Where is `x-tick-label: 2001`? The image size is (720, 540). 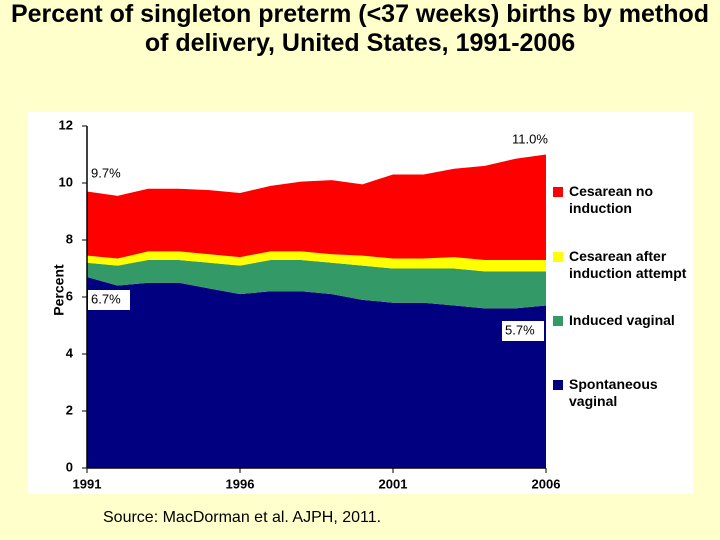
x-tick-label: 2001 is located at coordinates (393, 483).